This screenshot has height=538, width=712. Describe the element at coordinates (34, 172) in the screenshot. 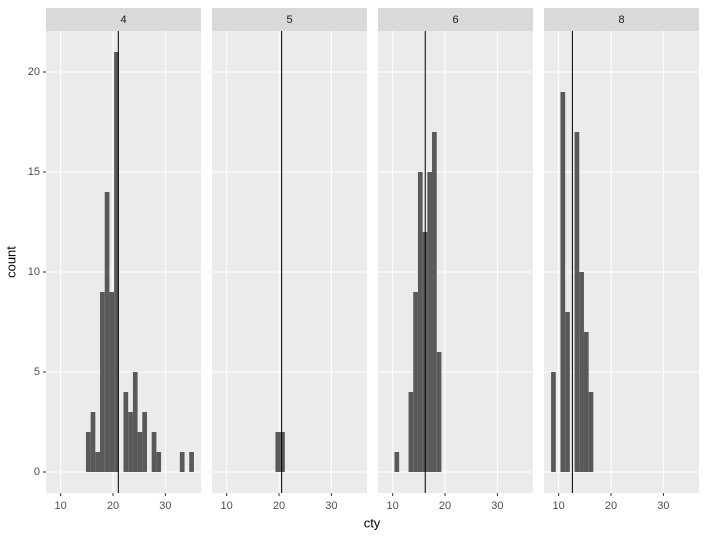

I see `y-tick-label: 15` at that location.